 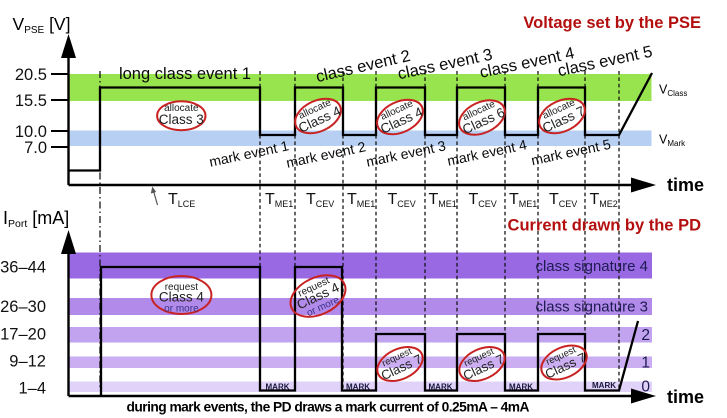 I want to click on svg-text: 1–4, so click(x=32, y=389).